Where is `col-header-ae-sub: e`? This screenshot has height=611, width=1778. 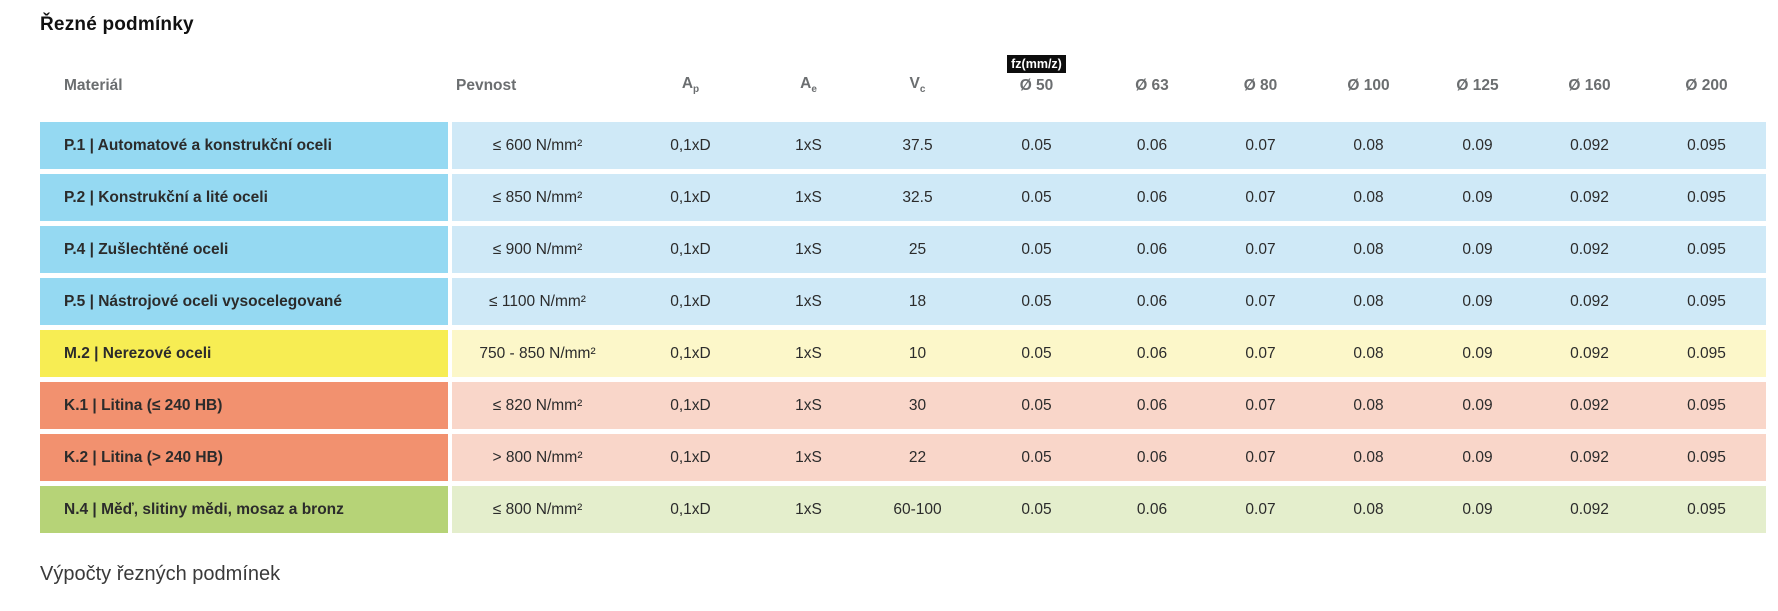
col-header-ae-sub: e is located at coordinates (814, 89).